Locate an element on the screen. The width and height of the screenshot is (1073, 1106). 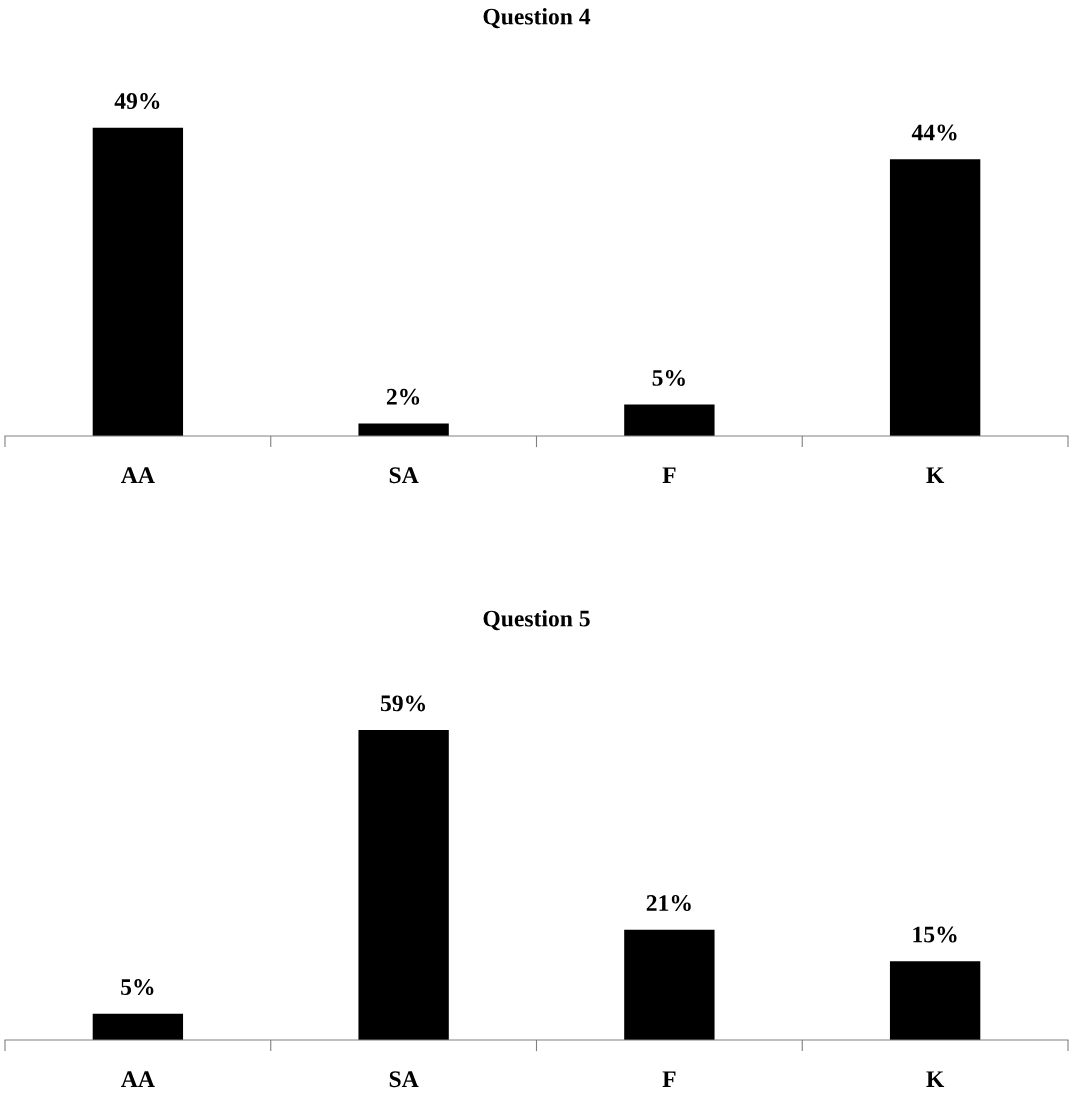
data-label: 59% is located at coordinates (403, 703).